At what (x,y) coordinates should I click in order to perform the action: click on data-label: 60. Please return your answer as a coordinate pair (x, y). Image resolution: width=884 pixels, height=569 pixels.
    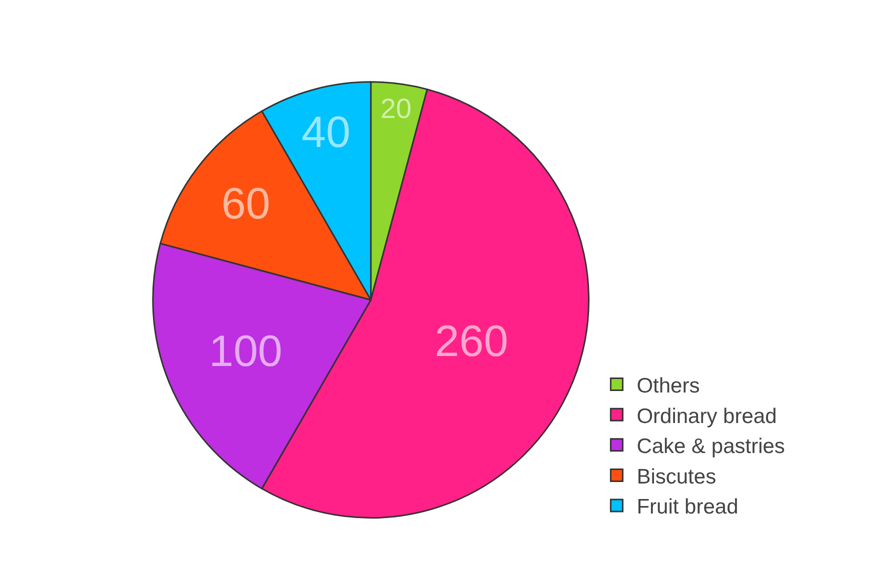
    Looking at the image, I should click on (245, 203).